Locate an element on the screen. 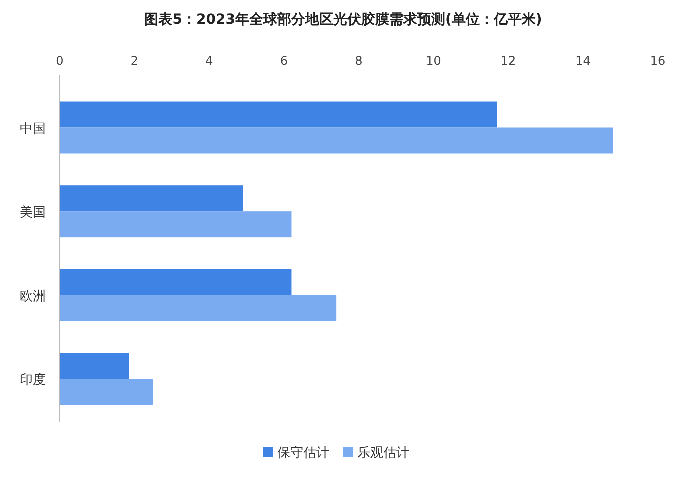 This screenshot has width=687, height=502. x-tick-label: 6 is located at coordinates (284, 61).